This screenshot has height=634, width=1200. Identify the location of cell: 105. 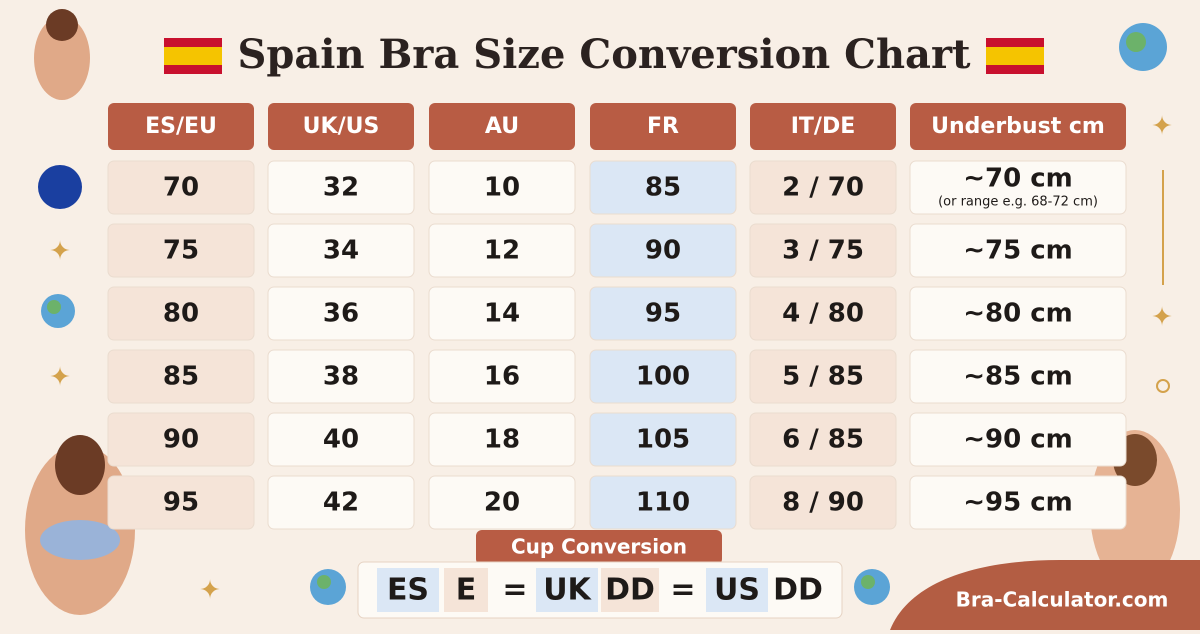
(663, 440).